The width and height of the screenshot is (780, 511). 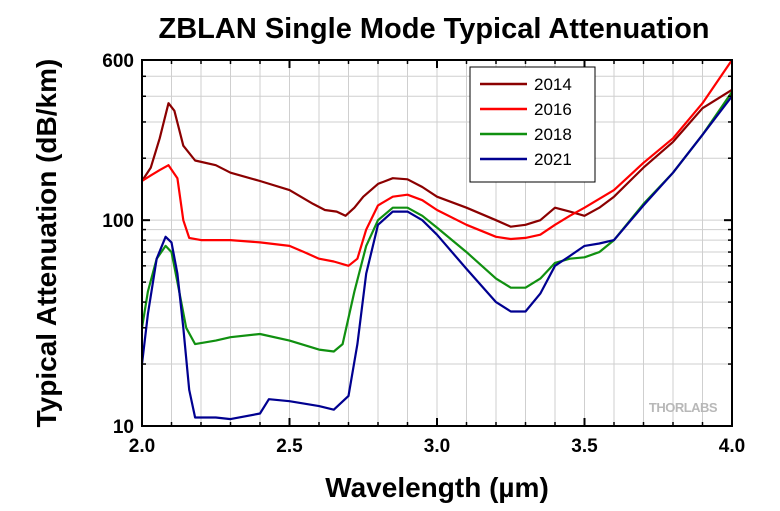 I want to click on x-tick-label: 3.0, so click(x=437, y=446).